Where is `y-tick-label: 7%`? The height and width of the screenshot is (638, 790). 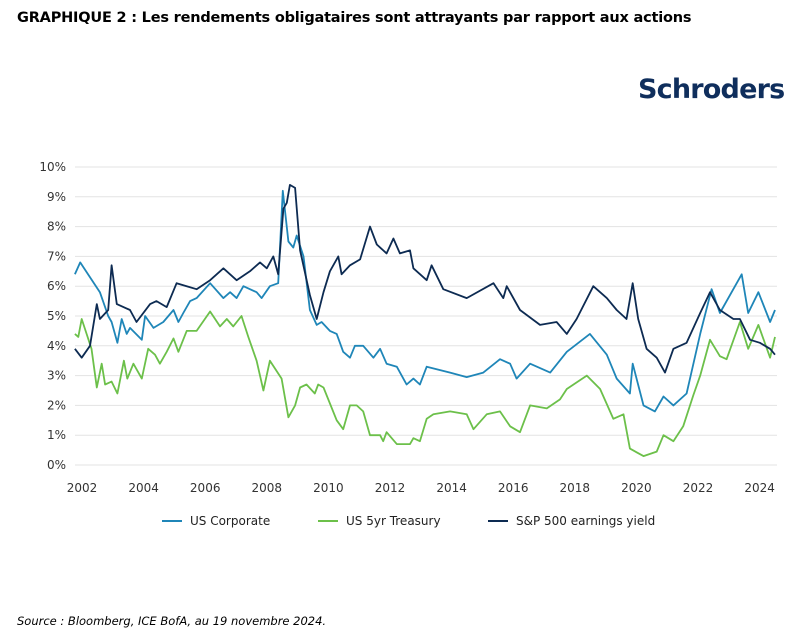 y-tick-label: 7% is located at coordinates (56, 256).